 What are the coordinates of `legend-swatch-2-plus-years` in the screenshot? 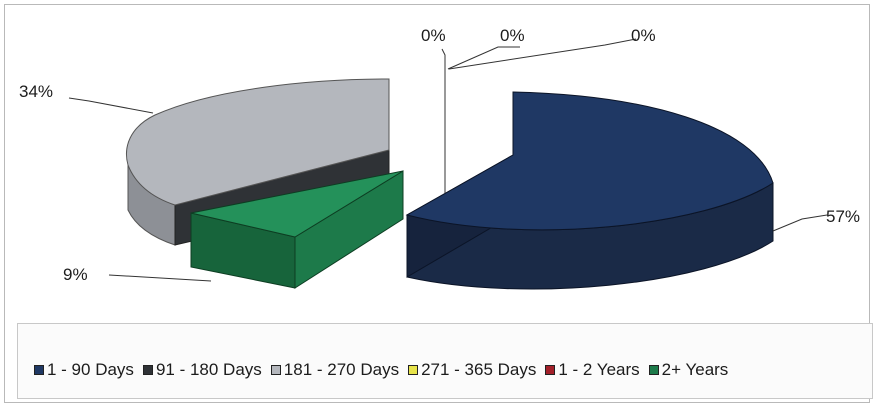 It's located at (654, 370).